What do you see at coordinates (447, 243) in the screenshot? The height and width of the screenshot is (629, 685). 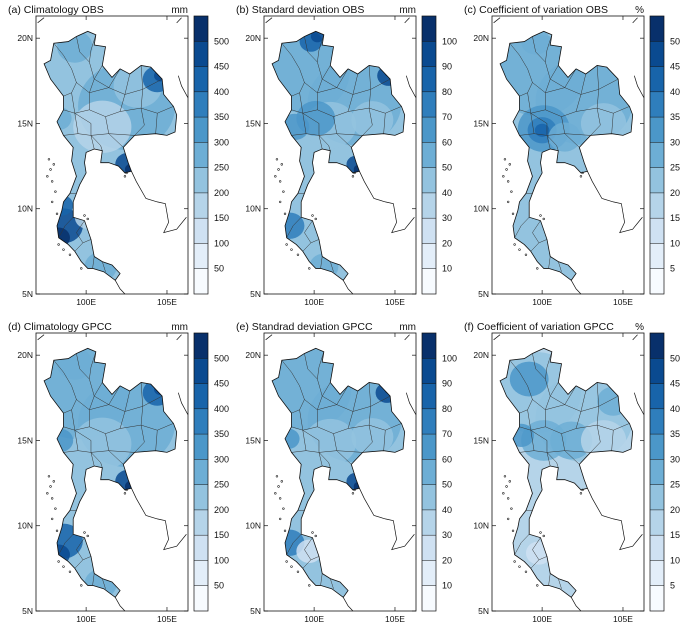 I see `colorbar-label: 20` at bounding box center [447, 243].